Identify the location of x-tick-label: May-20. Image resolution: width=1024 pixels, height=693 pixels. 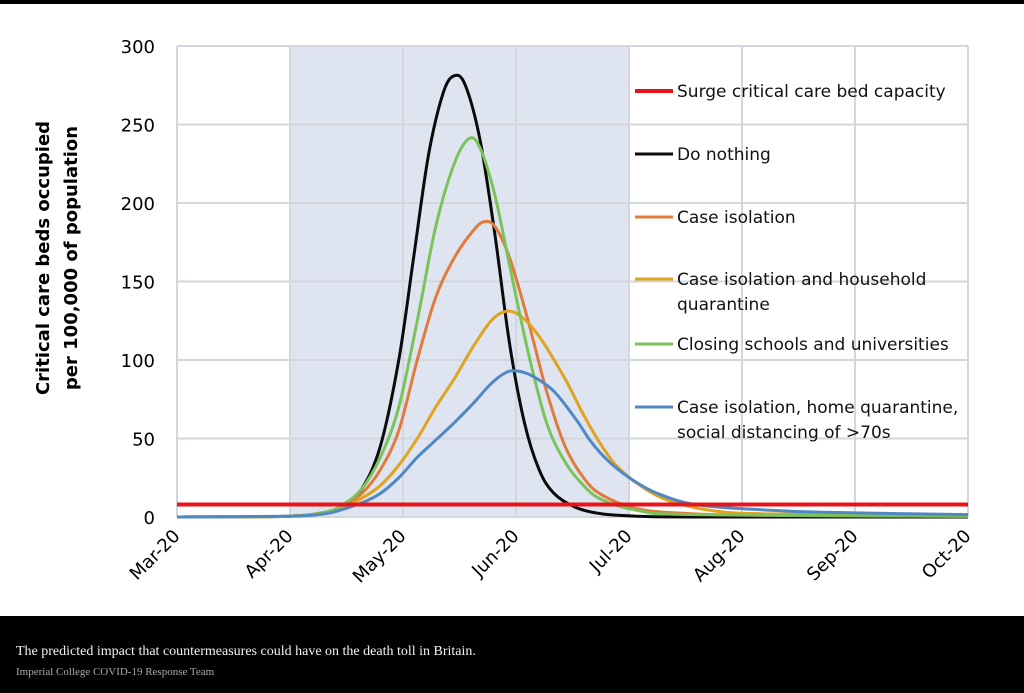
(380, 557).